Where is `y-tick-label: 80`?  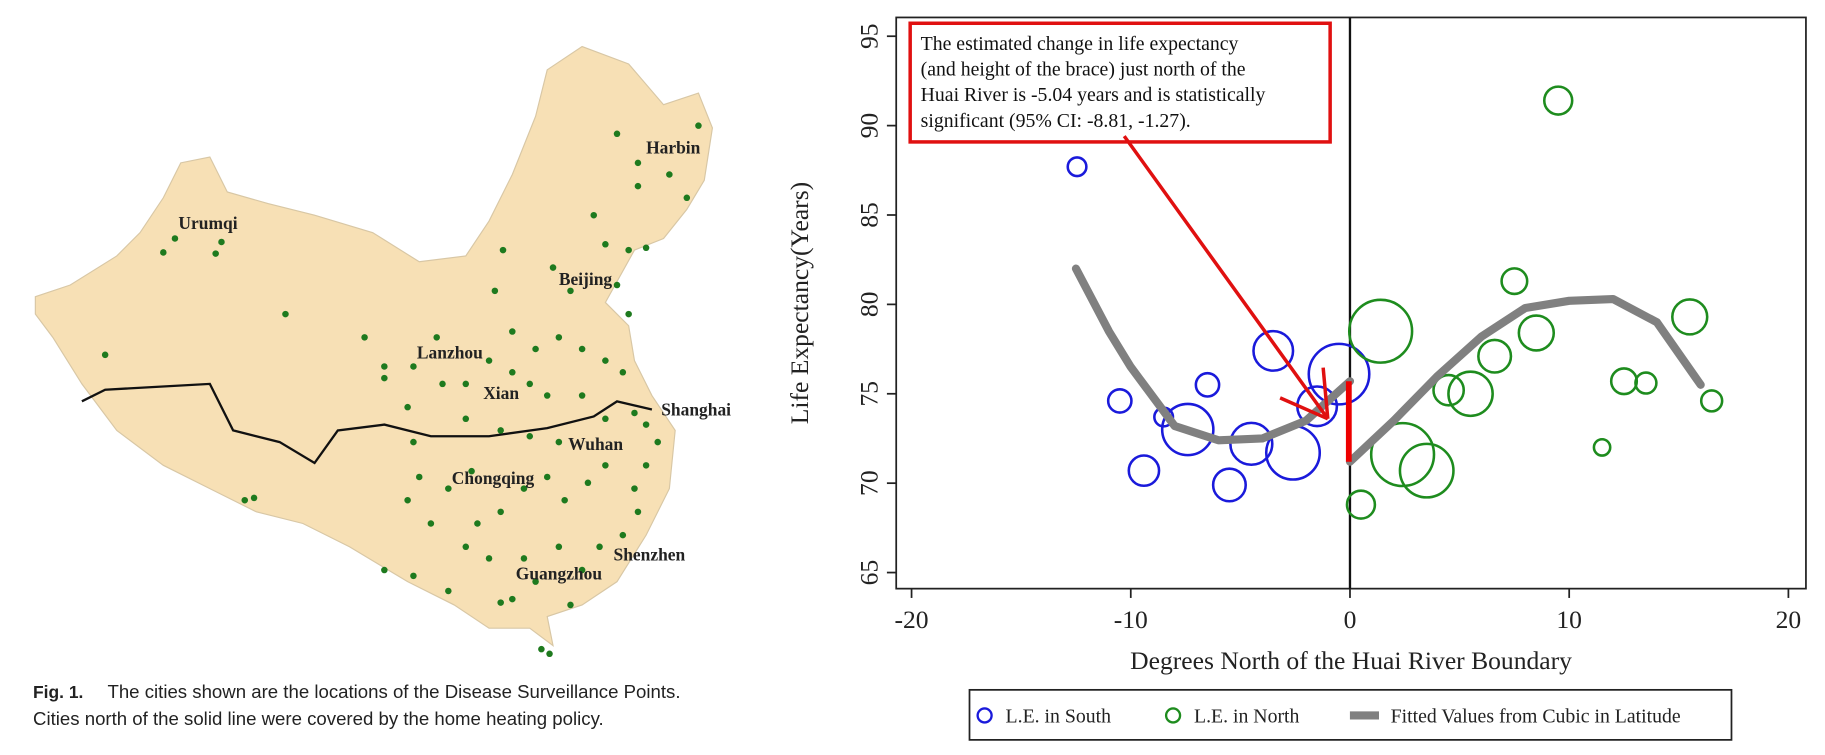 y-tick-label: 80 is located at coordinates (869, 305).